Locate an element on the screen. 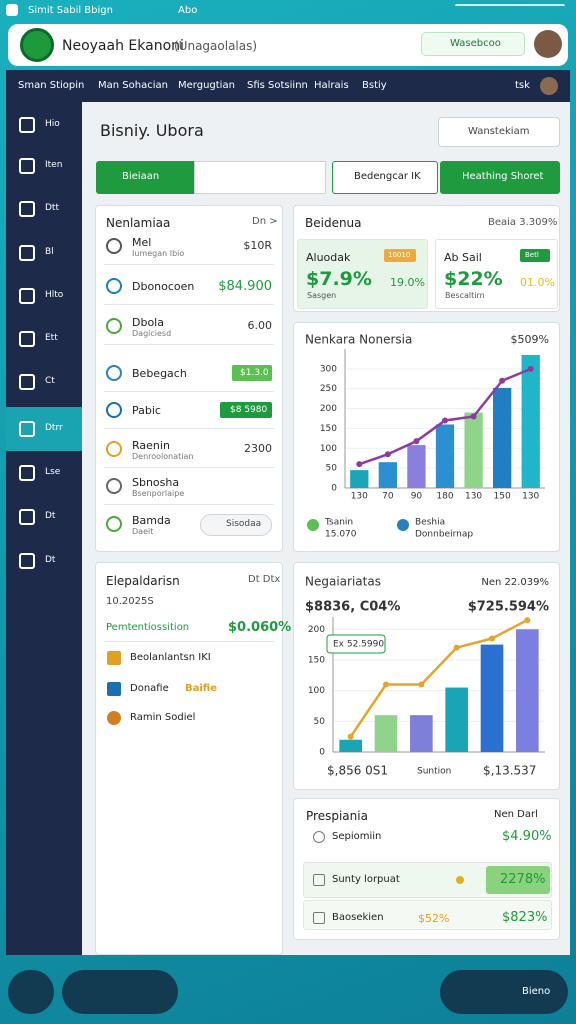  summary-link: Nen Darl is located at coordinates (516, 814).